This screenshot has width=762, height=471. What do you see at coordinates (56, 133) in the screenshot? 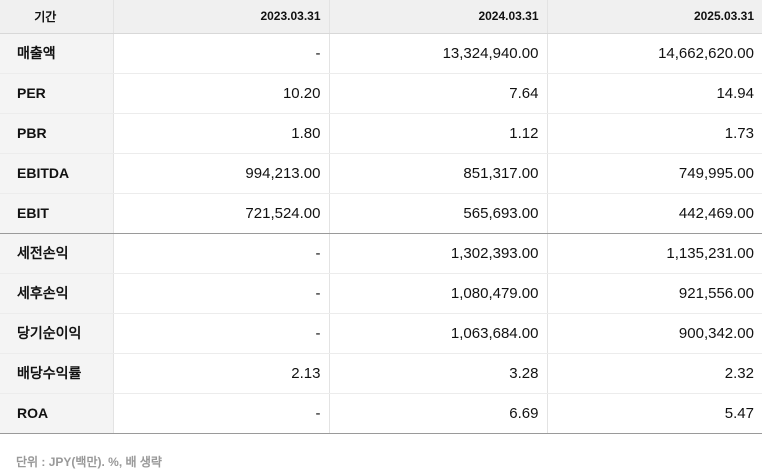
I see `row-label: PBR` at bounding box center [56, 133].